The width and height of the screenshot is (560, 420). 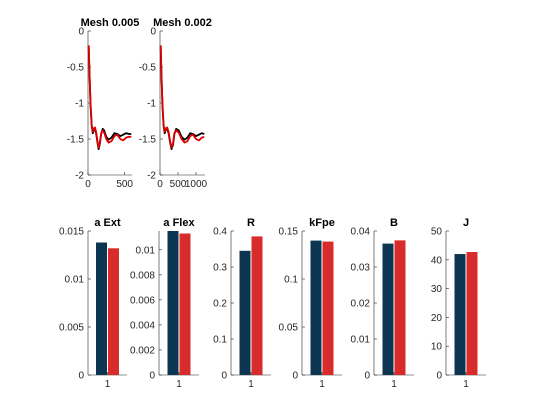 I want to click on y-tick-label: 0.04, so click(x=361, y=232).